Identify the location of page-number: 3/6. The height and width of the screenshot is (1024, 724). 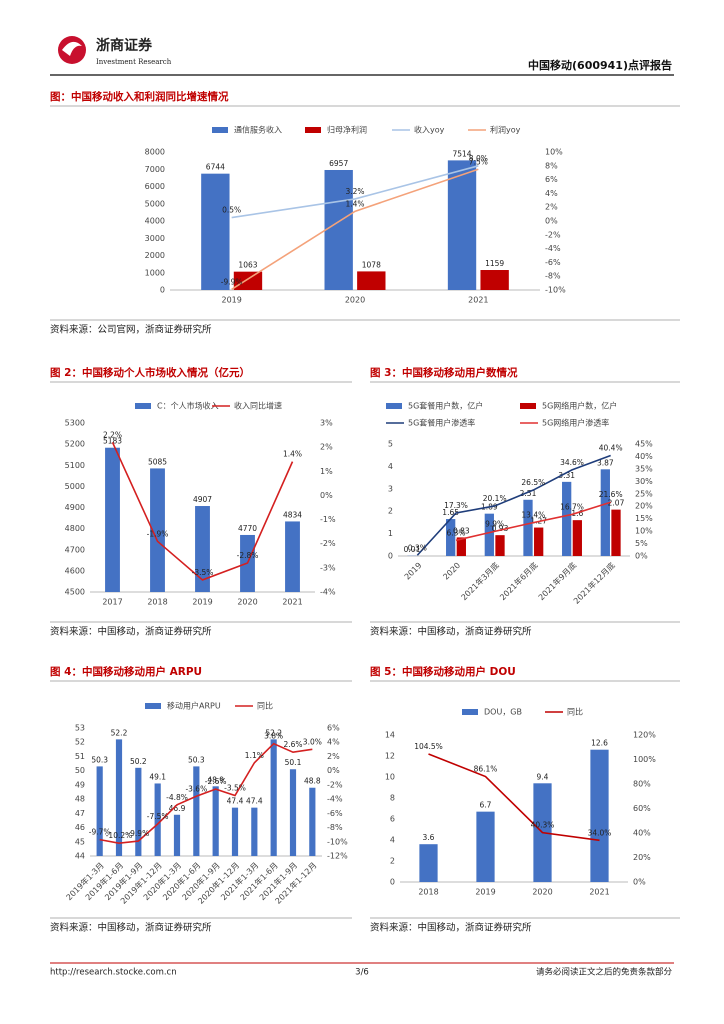
(362, 973).